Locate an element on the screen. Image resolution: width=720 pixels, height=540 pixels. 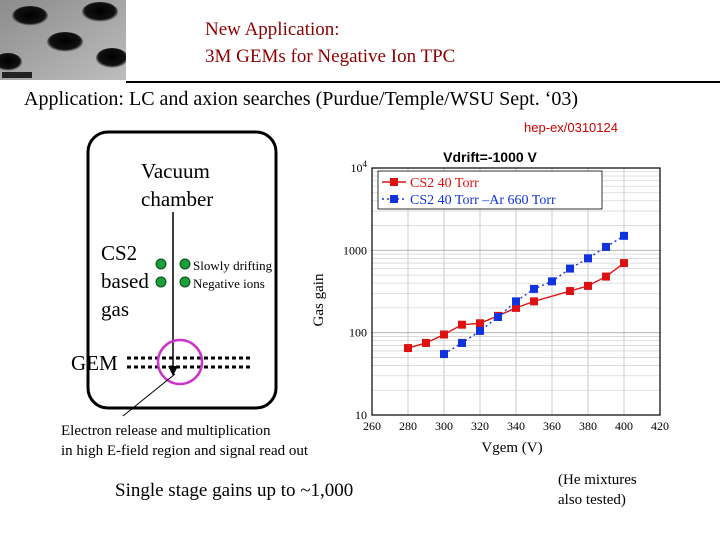
vacuum-chamber-box is located at coordinates (182, 270).